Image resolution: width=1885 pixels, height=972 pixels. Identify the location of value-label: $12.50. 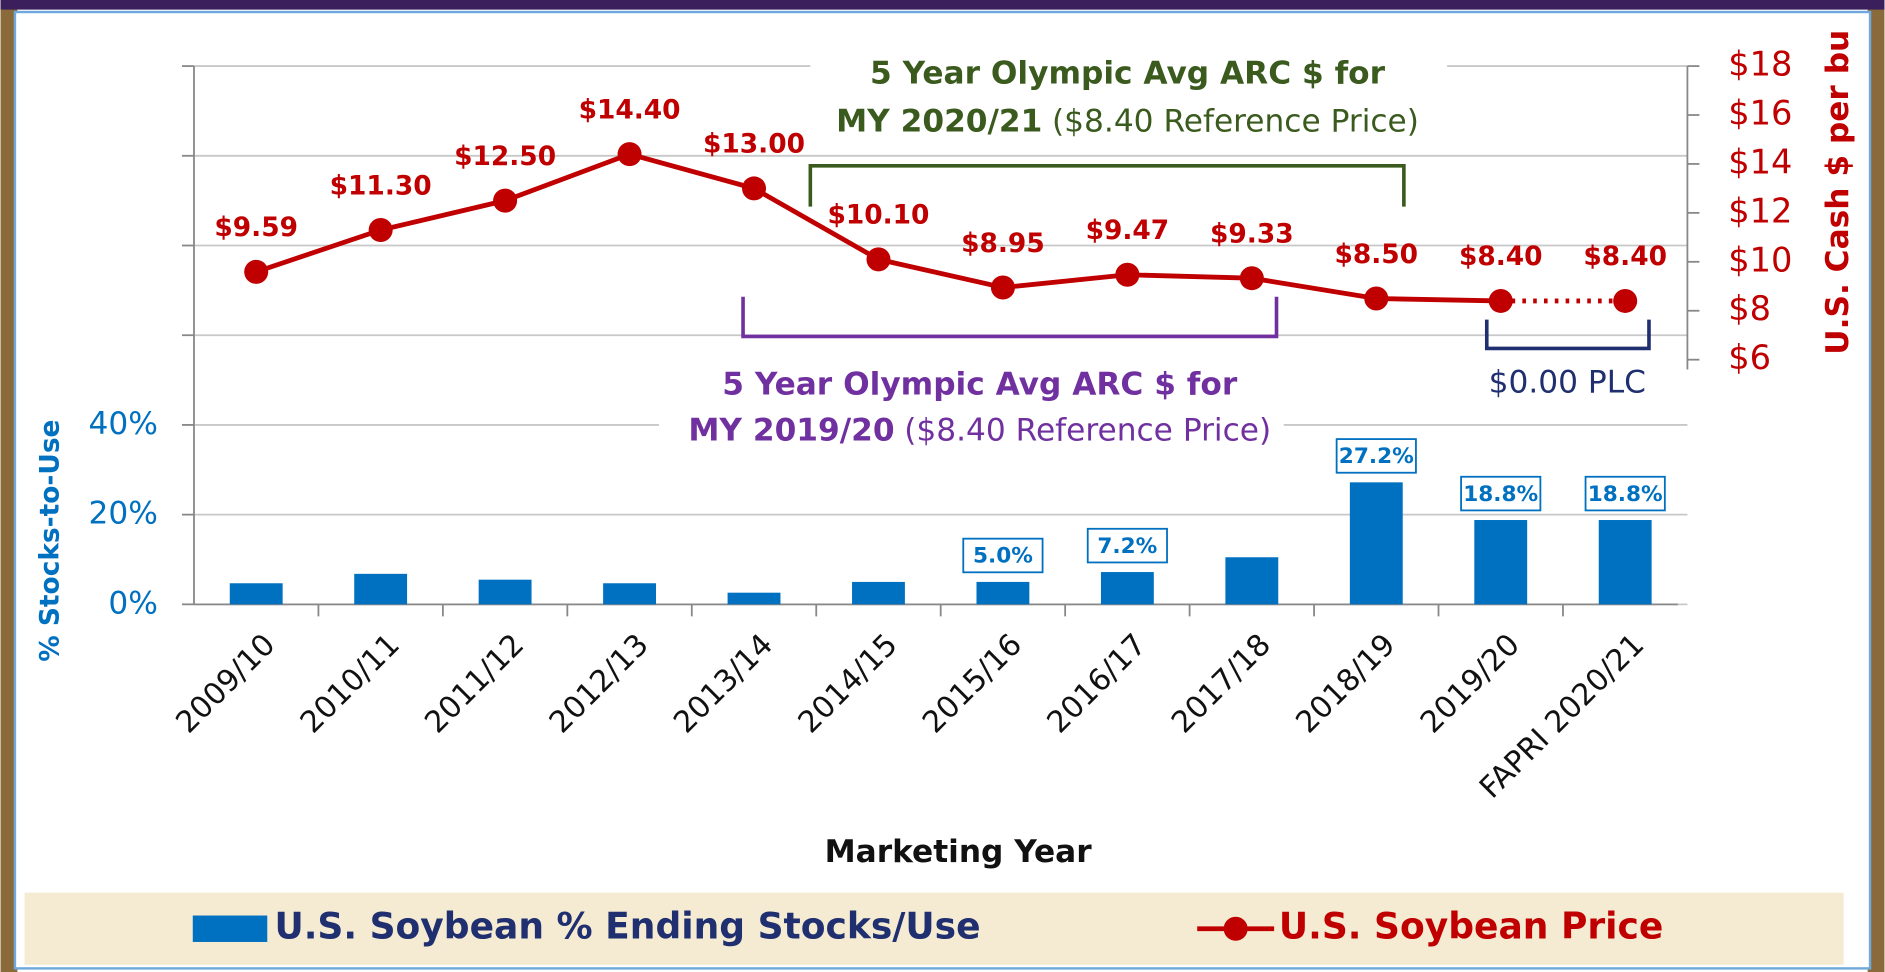
(505, 156).